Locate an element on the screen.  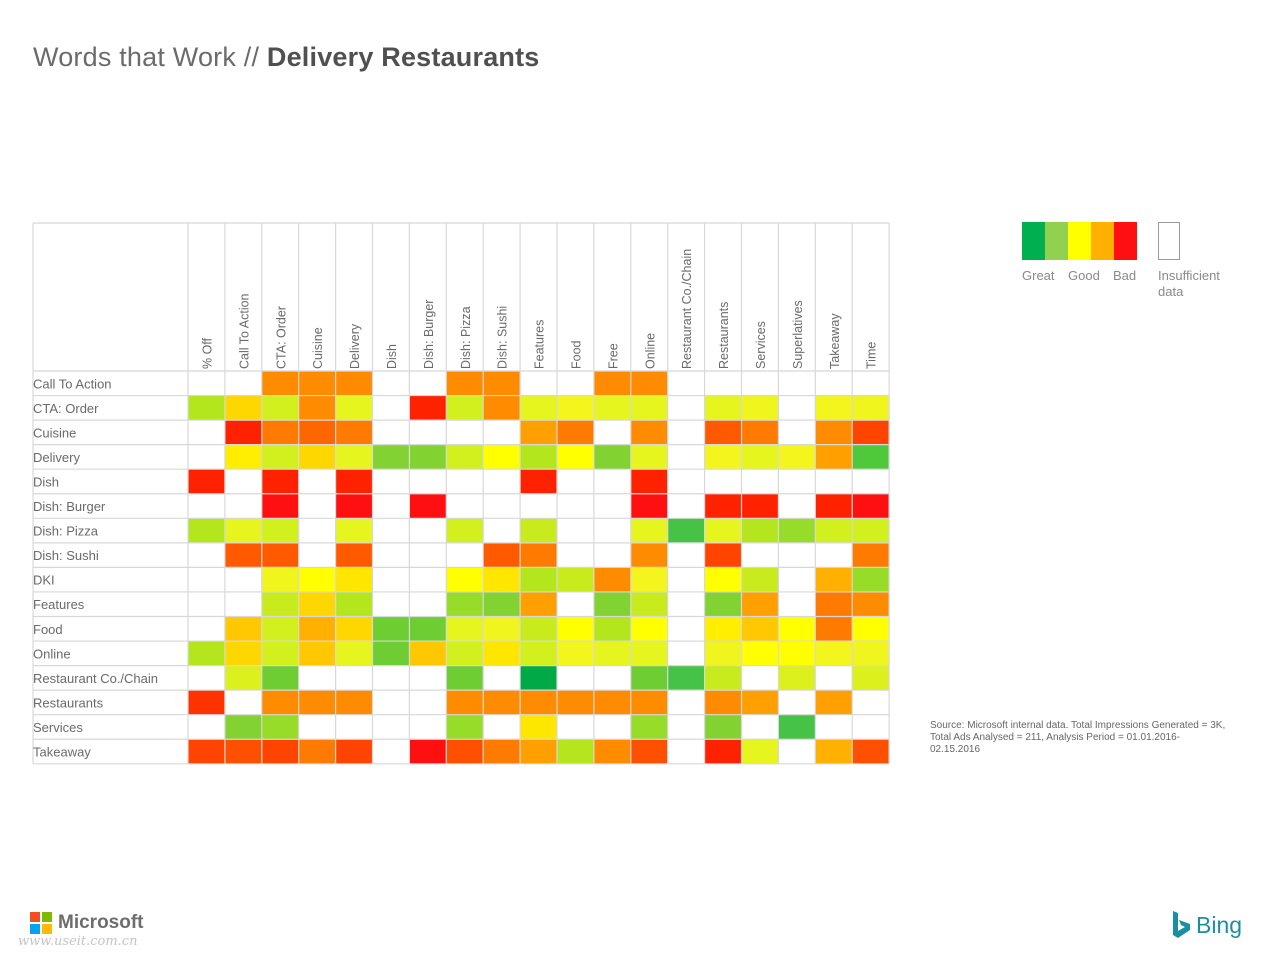
column-label: Dish: Sushi is located at coordinates (503, 337).